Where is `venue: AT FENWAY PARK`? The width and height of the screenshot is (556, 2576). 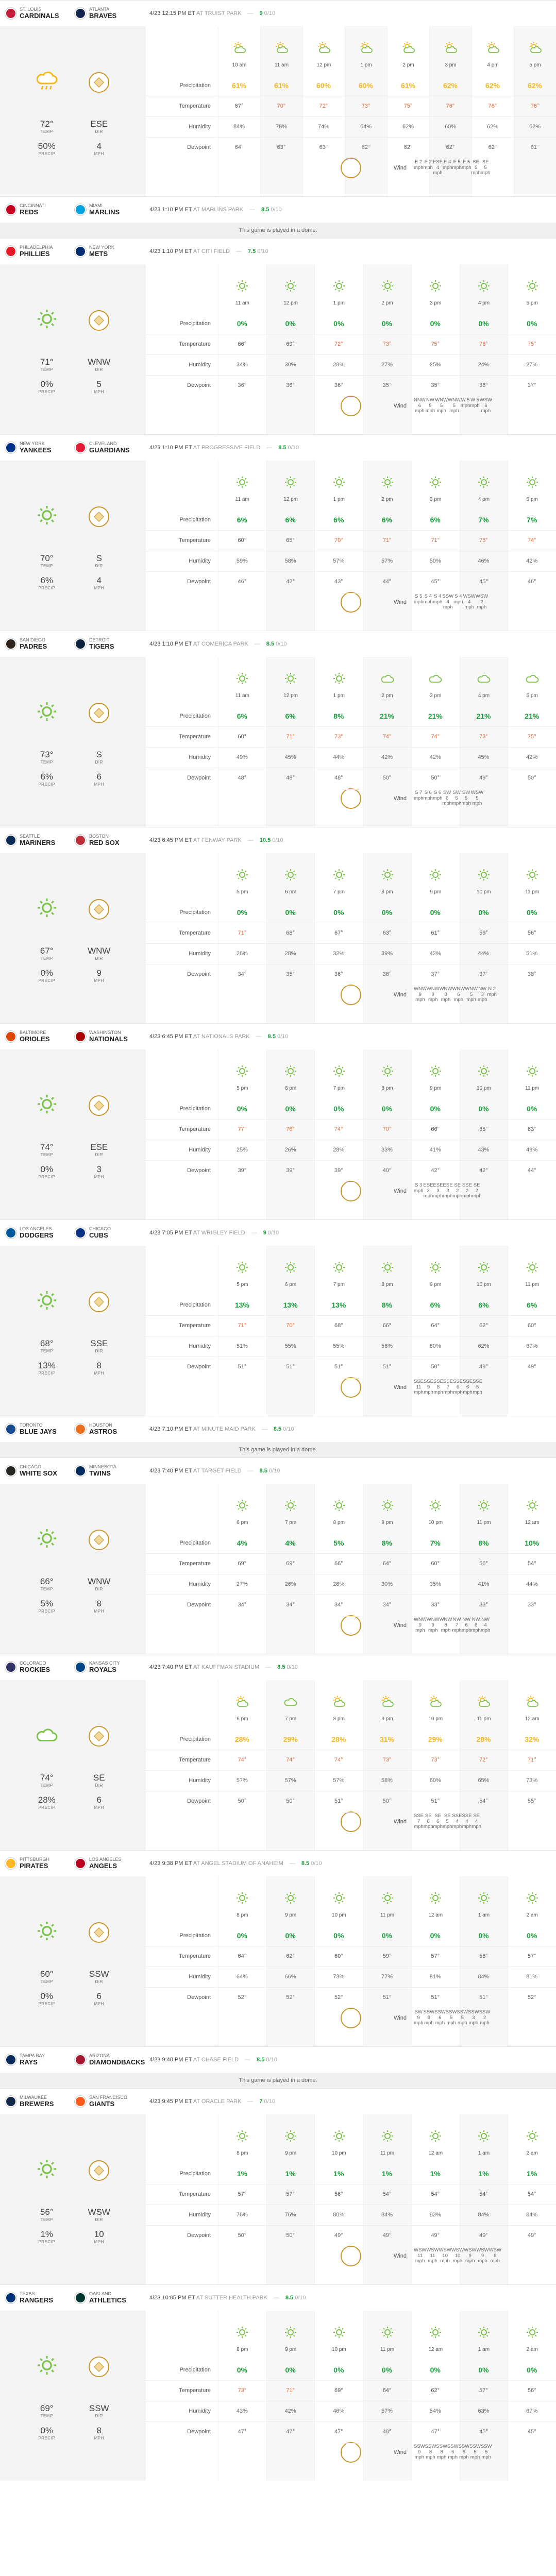
venue: AT FENWAY PARK is located at coordinates (217, 840).